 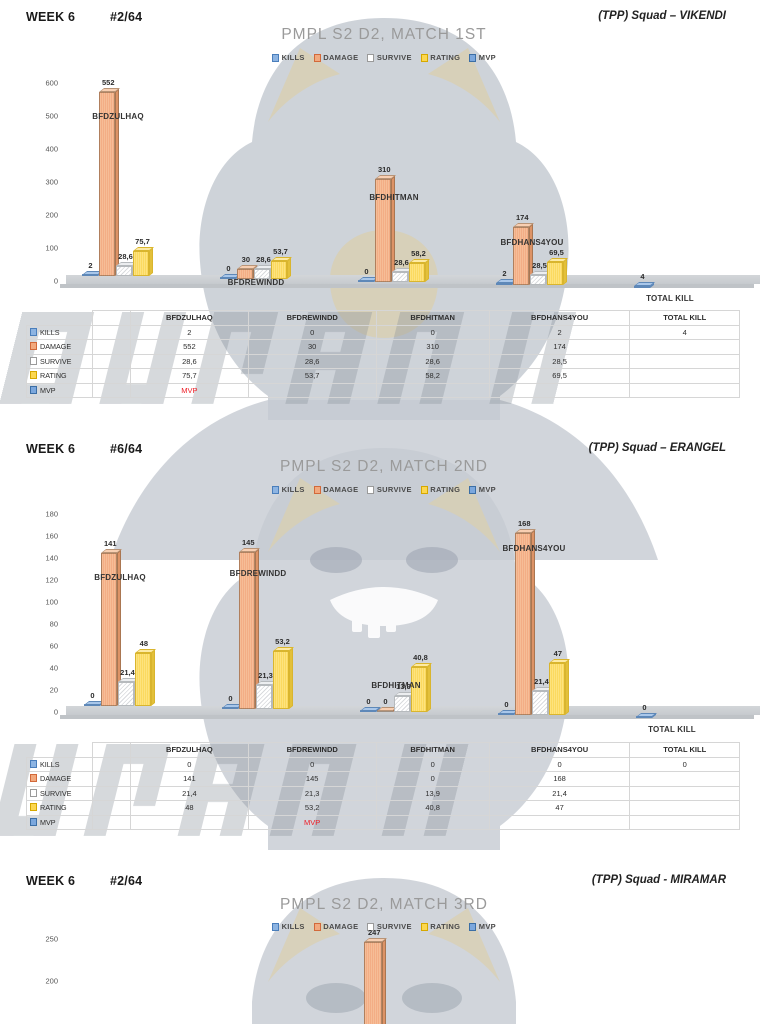 What do you see at coordinates (60, 750) in the screenshot?
I see `table-corner` at bounding box center [60, 750].